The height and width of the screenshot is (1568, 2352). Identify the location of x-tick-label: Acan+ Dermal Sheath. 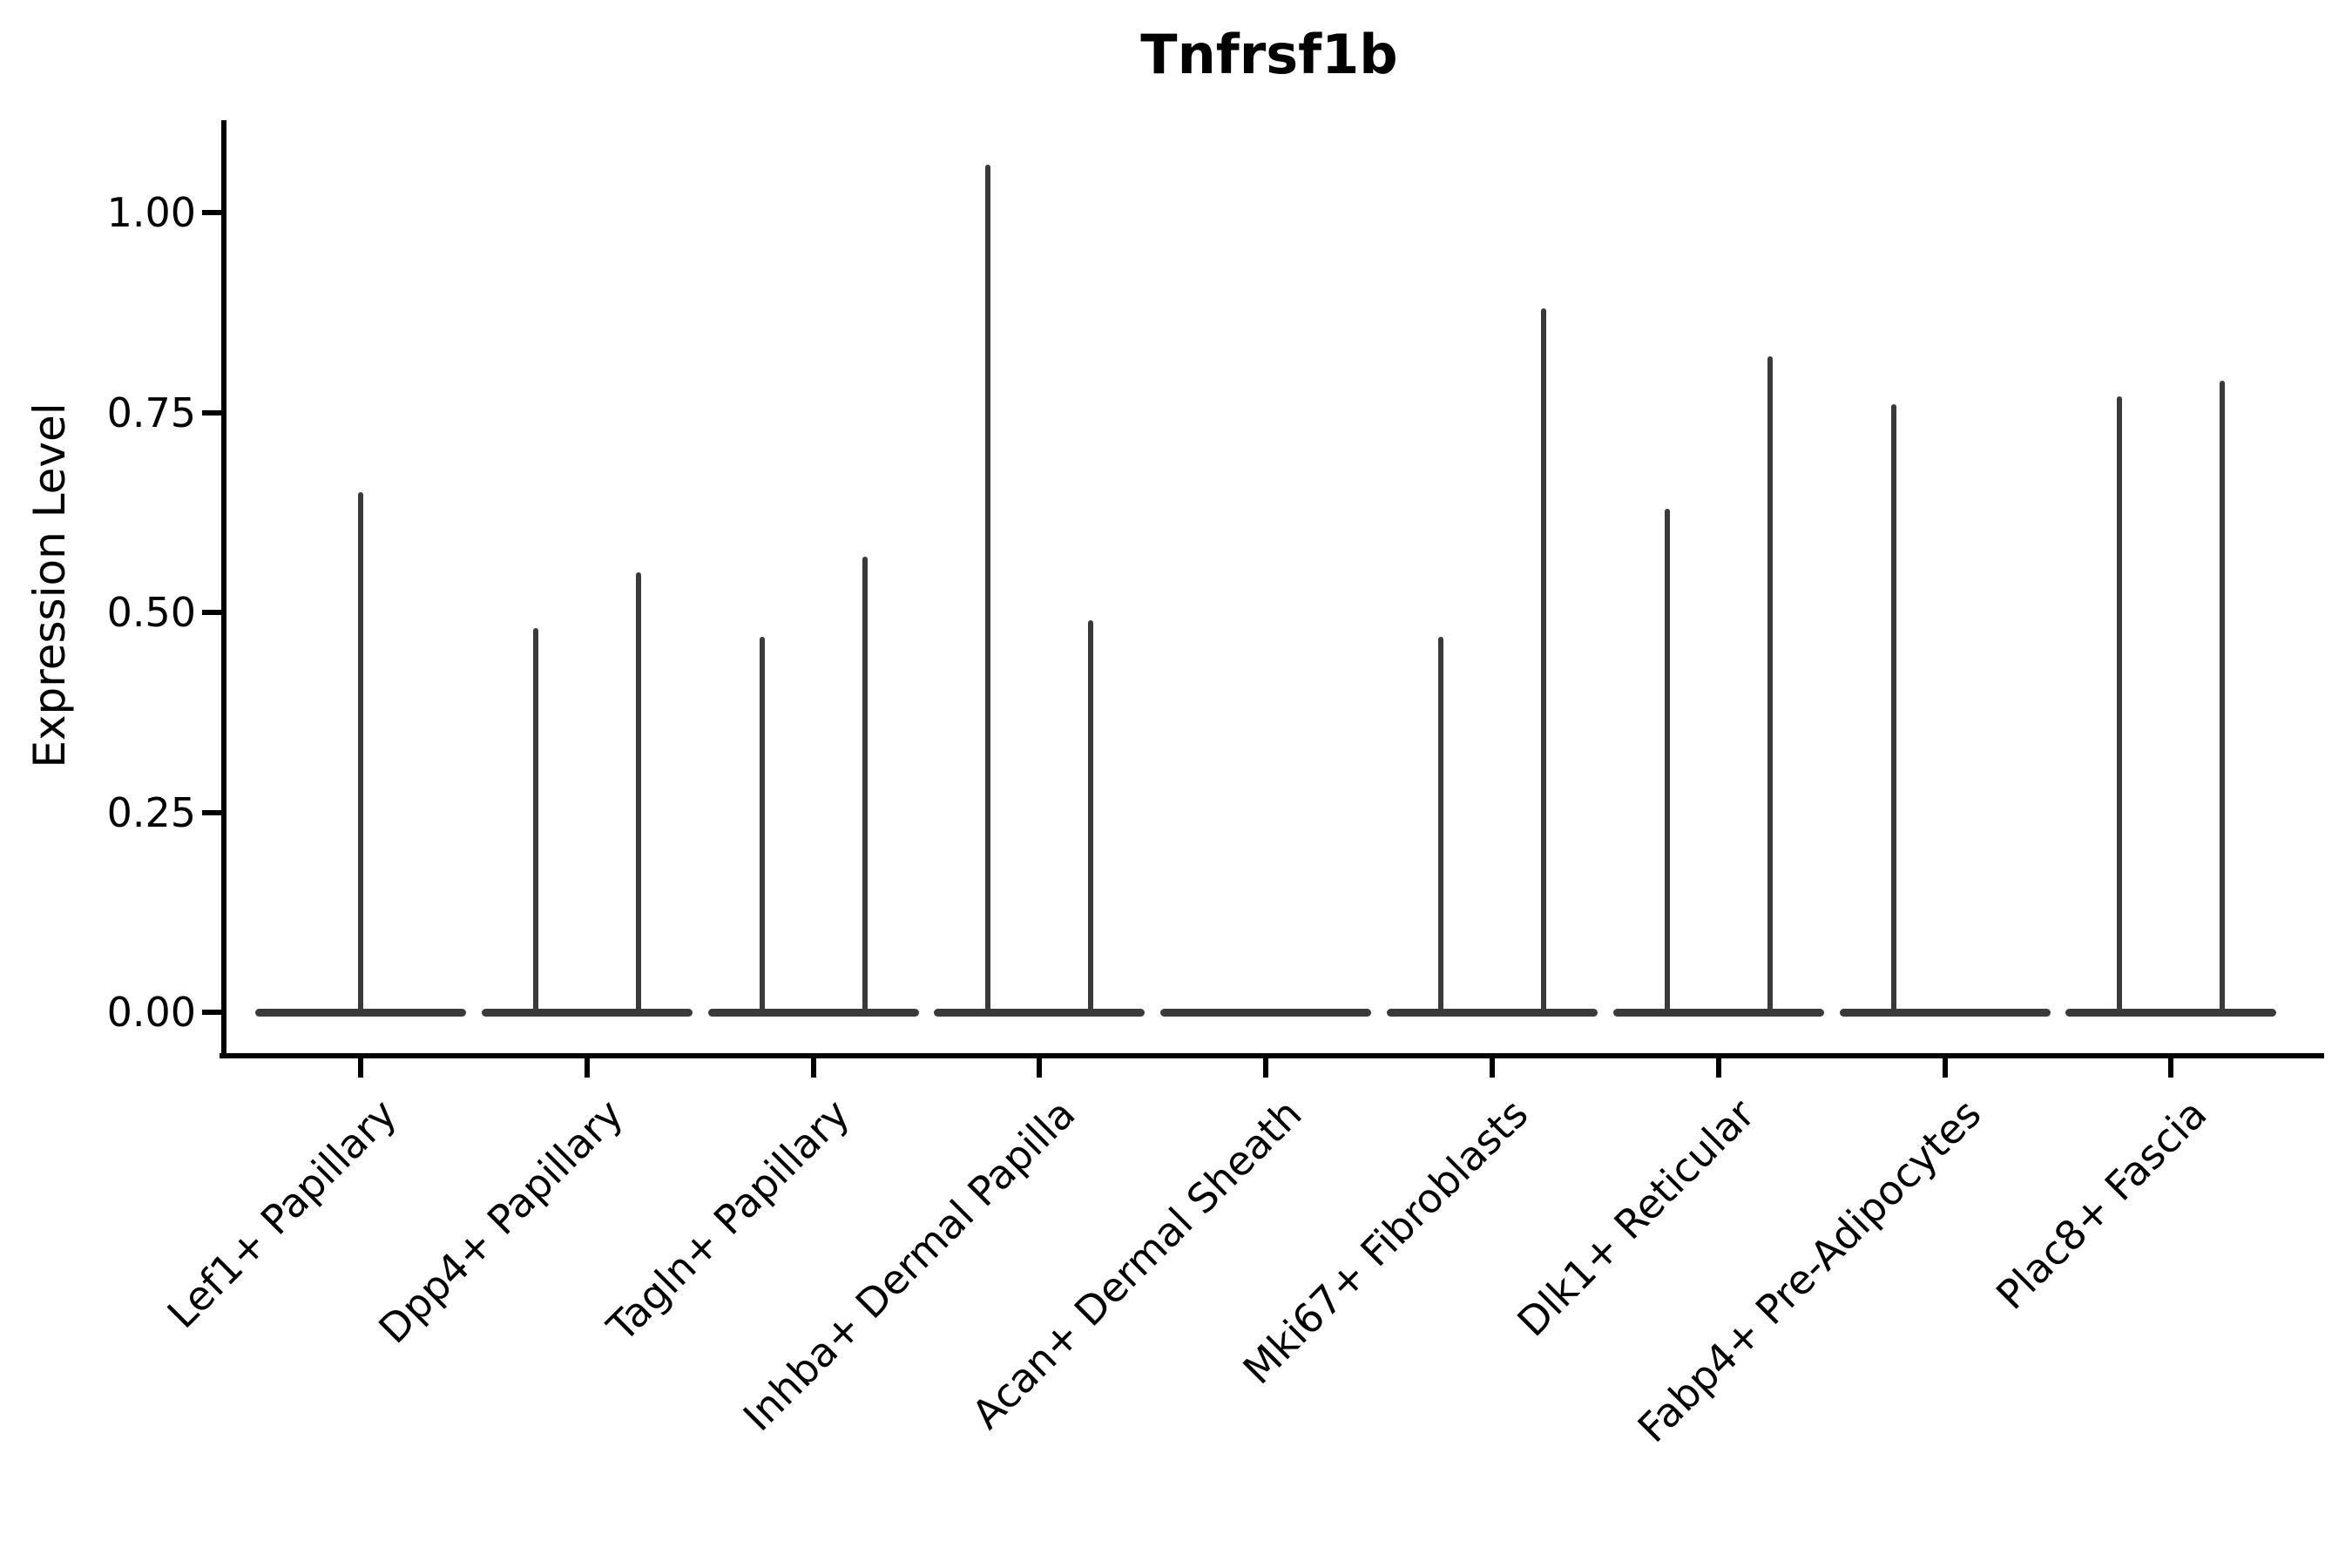
(1137, 1264).